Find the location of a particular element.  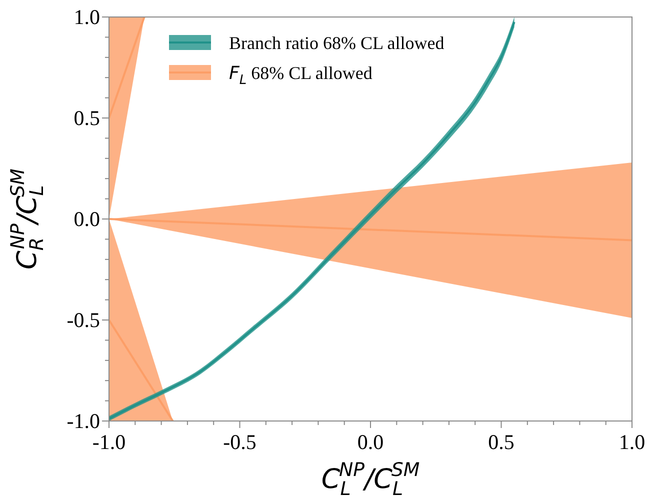

y-tick-label: 1.0 is located at coordinates (87, 17).